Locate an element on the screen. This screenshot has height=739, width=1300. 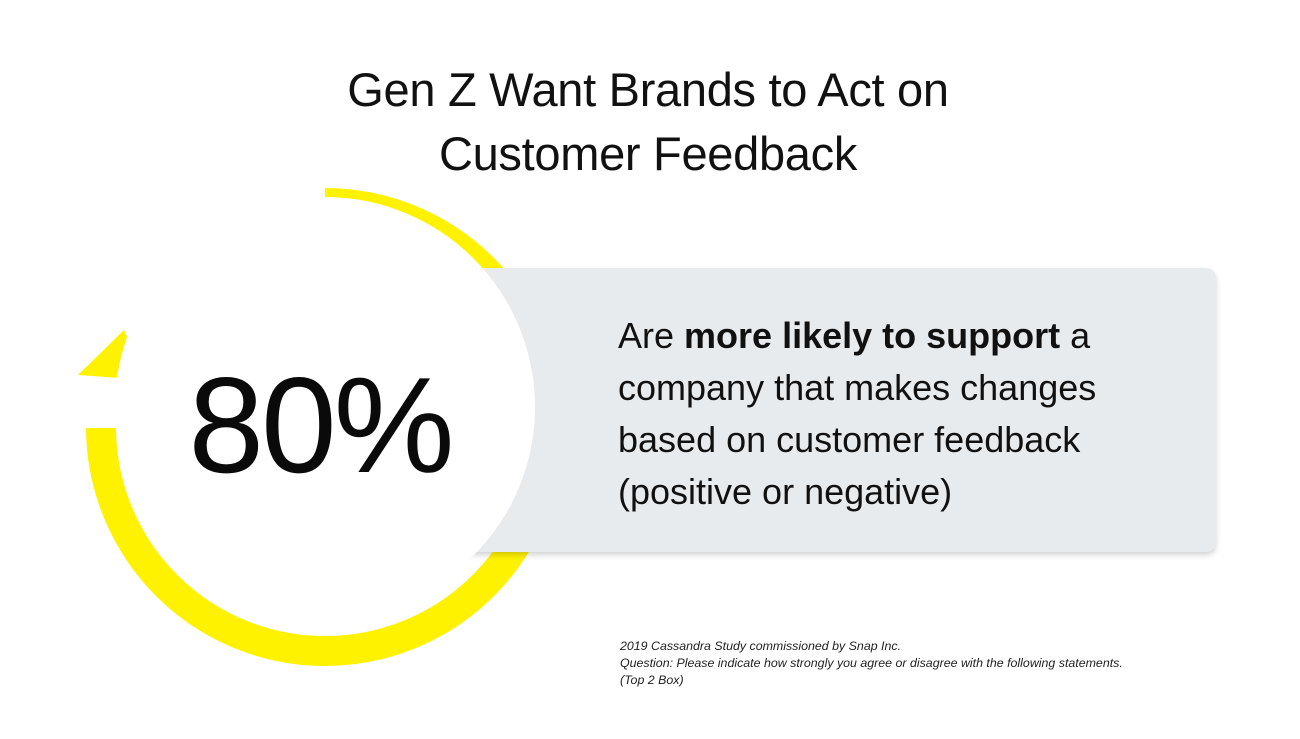
statement-emphasis: more likely to support is located at coordinates (872, 335).